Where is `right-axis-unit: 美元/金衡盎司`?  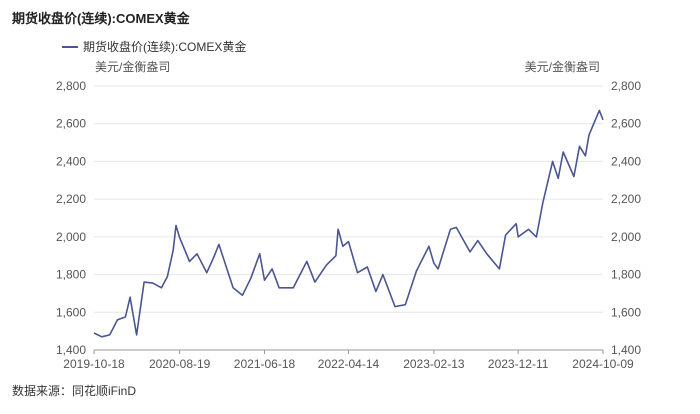
right-axis-unit: 美元/金衡盎司 is located at coordinates (562, 67).